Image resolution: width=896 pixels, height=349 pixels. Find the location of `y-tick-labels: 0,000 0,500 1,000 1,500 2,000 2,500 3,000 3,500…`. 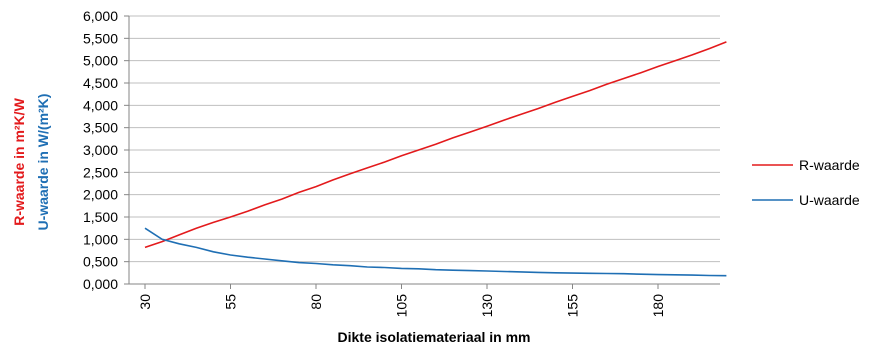

y-tick-labels: 0,000 0,500 1,000 1,500 2,000 2,500 3,000 3,500… is located at coordinates (100, 150).